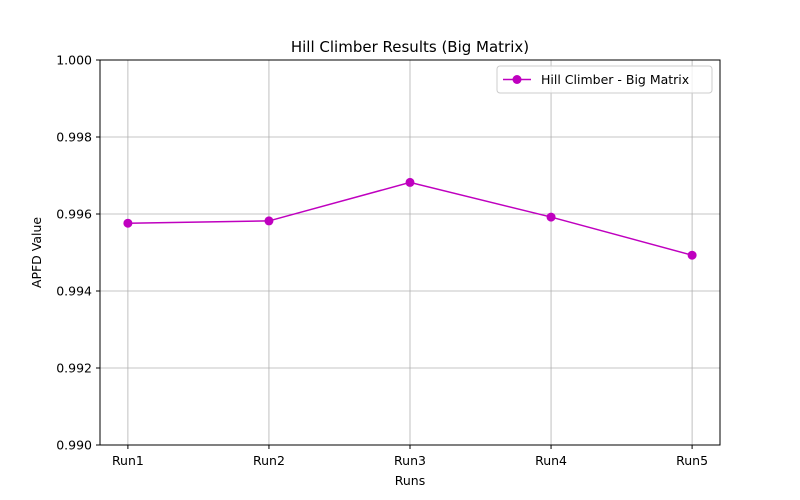 This screenshot has height=500, width=800. I want to click on legend-box, so click(604, 79).